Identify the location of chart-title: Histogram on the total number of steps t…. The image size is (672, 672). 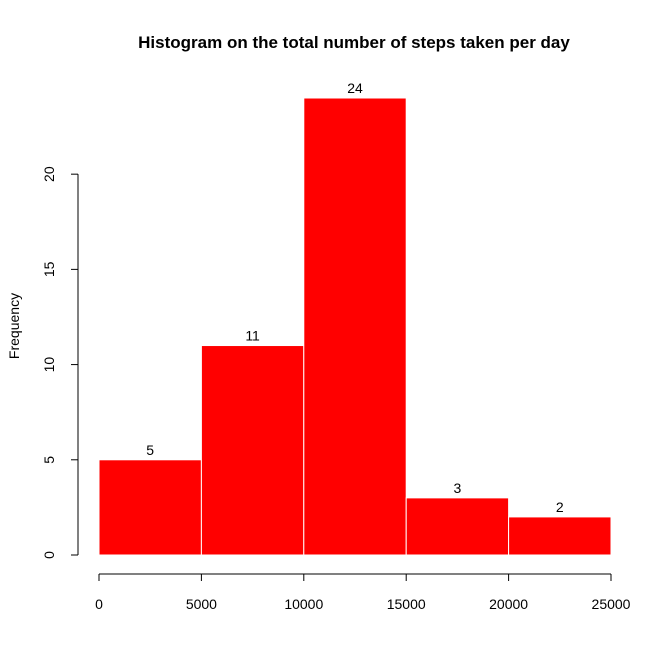
(354, 42).